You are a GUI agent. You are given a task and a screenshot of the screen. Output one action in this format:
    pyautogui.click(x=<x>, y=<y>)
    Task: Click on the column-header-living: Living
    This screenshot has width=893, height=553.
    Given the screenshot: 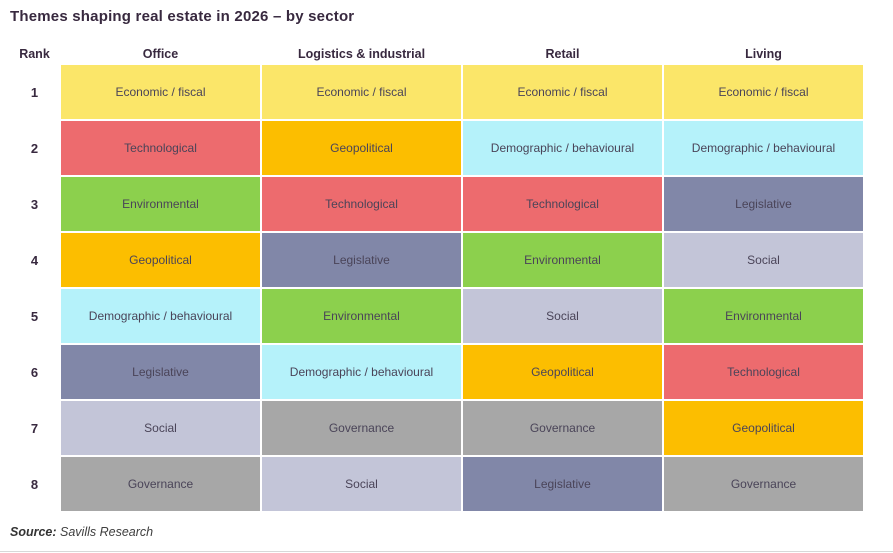 What is the action you would take?
    pyautogui.click(x=763, y=54)
    